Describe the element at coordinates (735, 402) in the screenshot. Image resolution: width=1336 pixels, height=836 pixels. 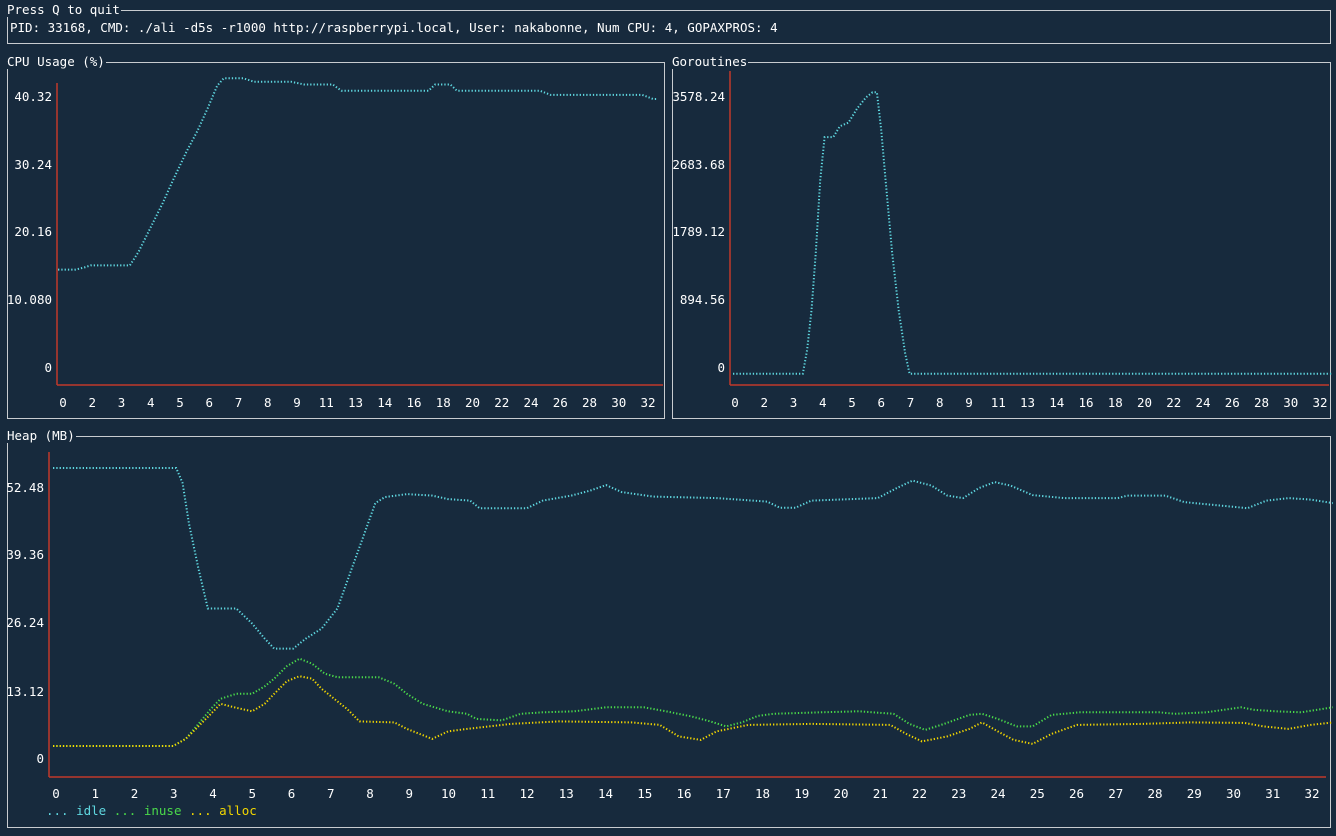
I see `gor-x-tick-label: 0` at that location.